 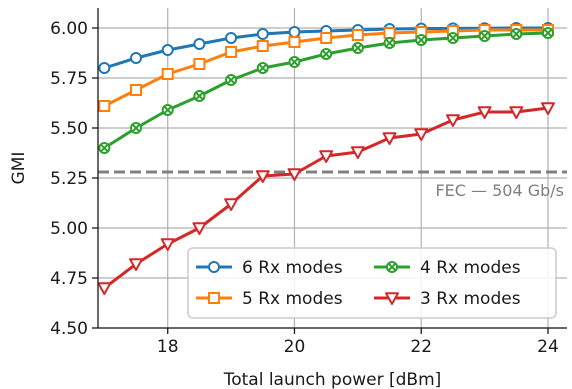 What do you see at coordinates (499, 190) in the screenshot?
I see `fec-threshold-label: FEC — 504 Gb/s` at bounding box center [499, 190].